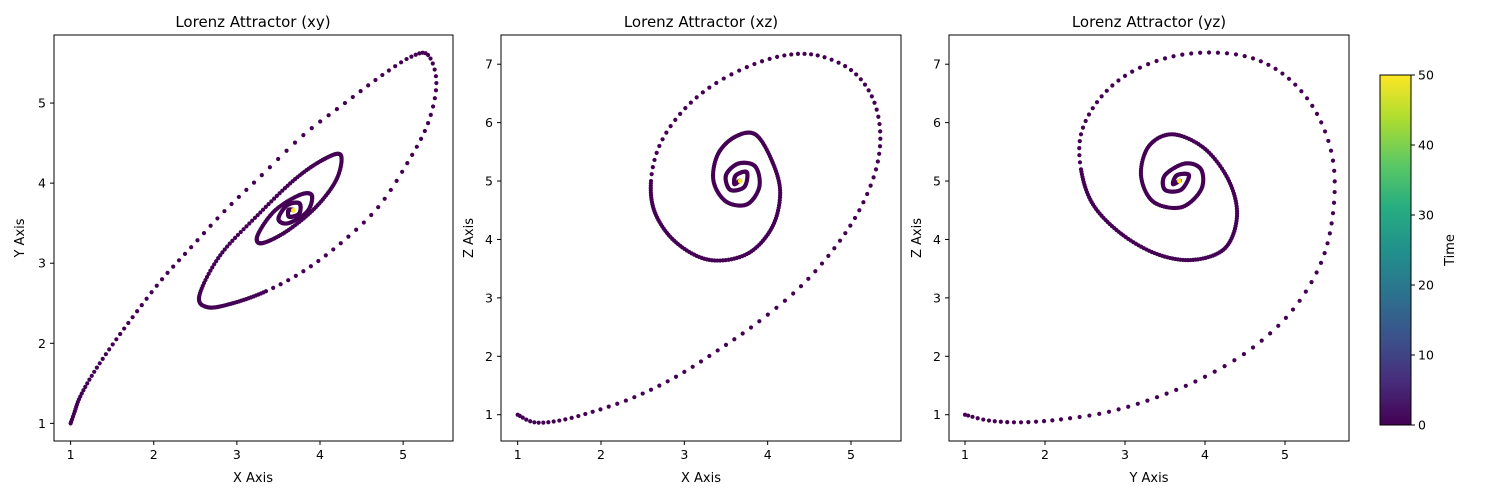 This screenshot has height=500, width=1500. I want to click on colorbar-tick-label: 40, so click(1426, 145).